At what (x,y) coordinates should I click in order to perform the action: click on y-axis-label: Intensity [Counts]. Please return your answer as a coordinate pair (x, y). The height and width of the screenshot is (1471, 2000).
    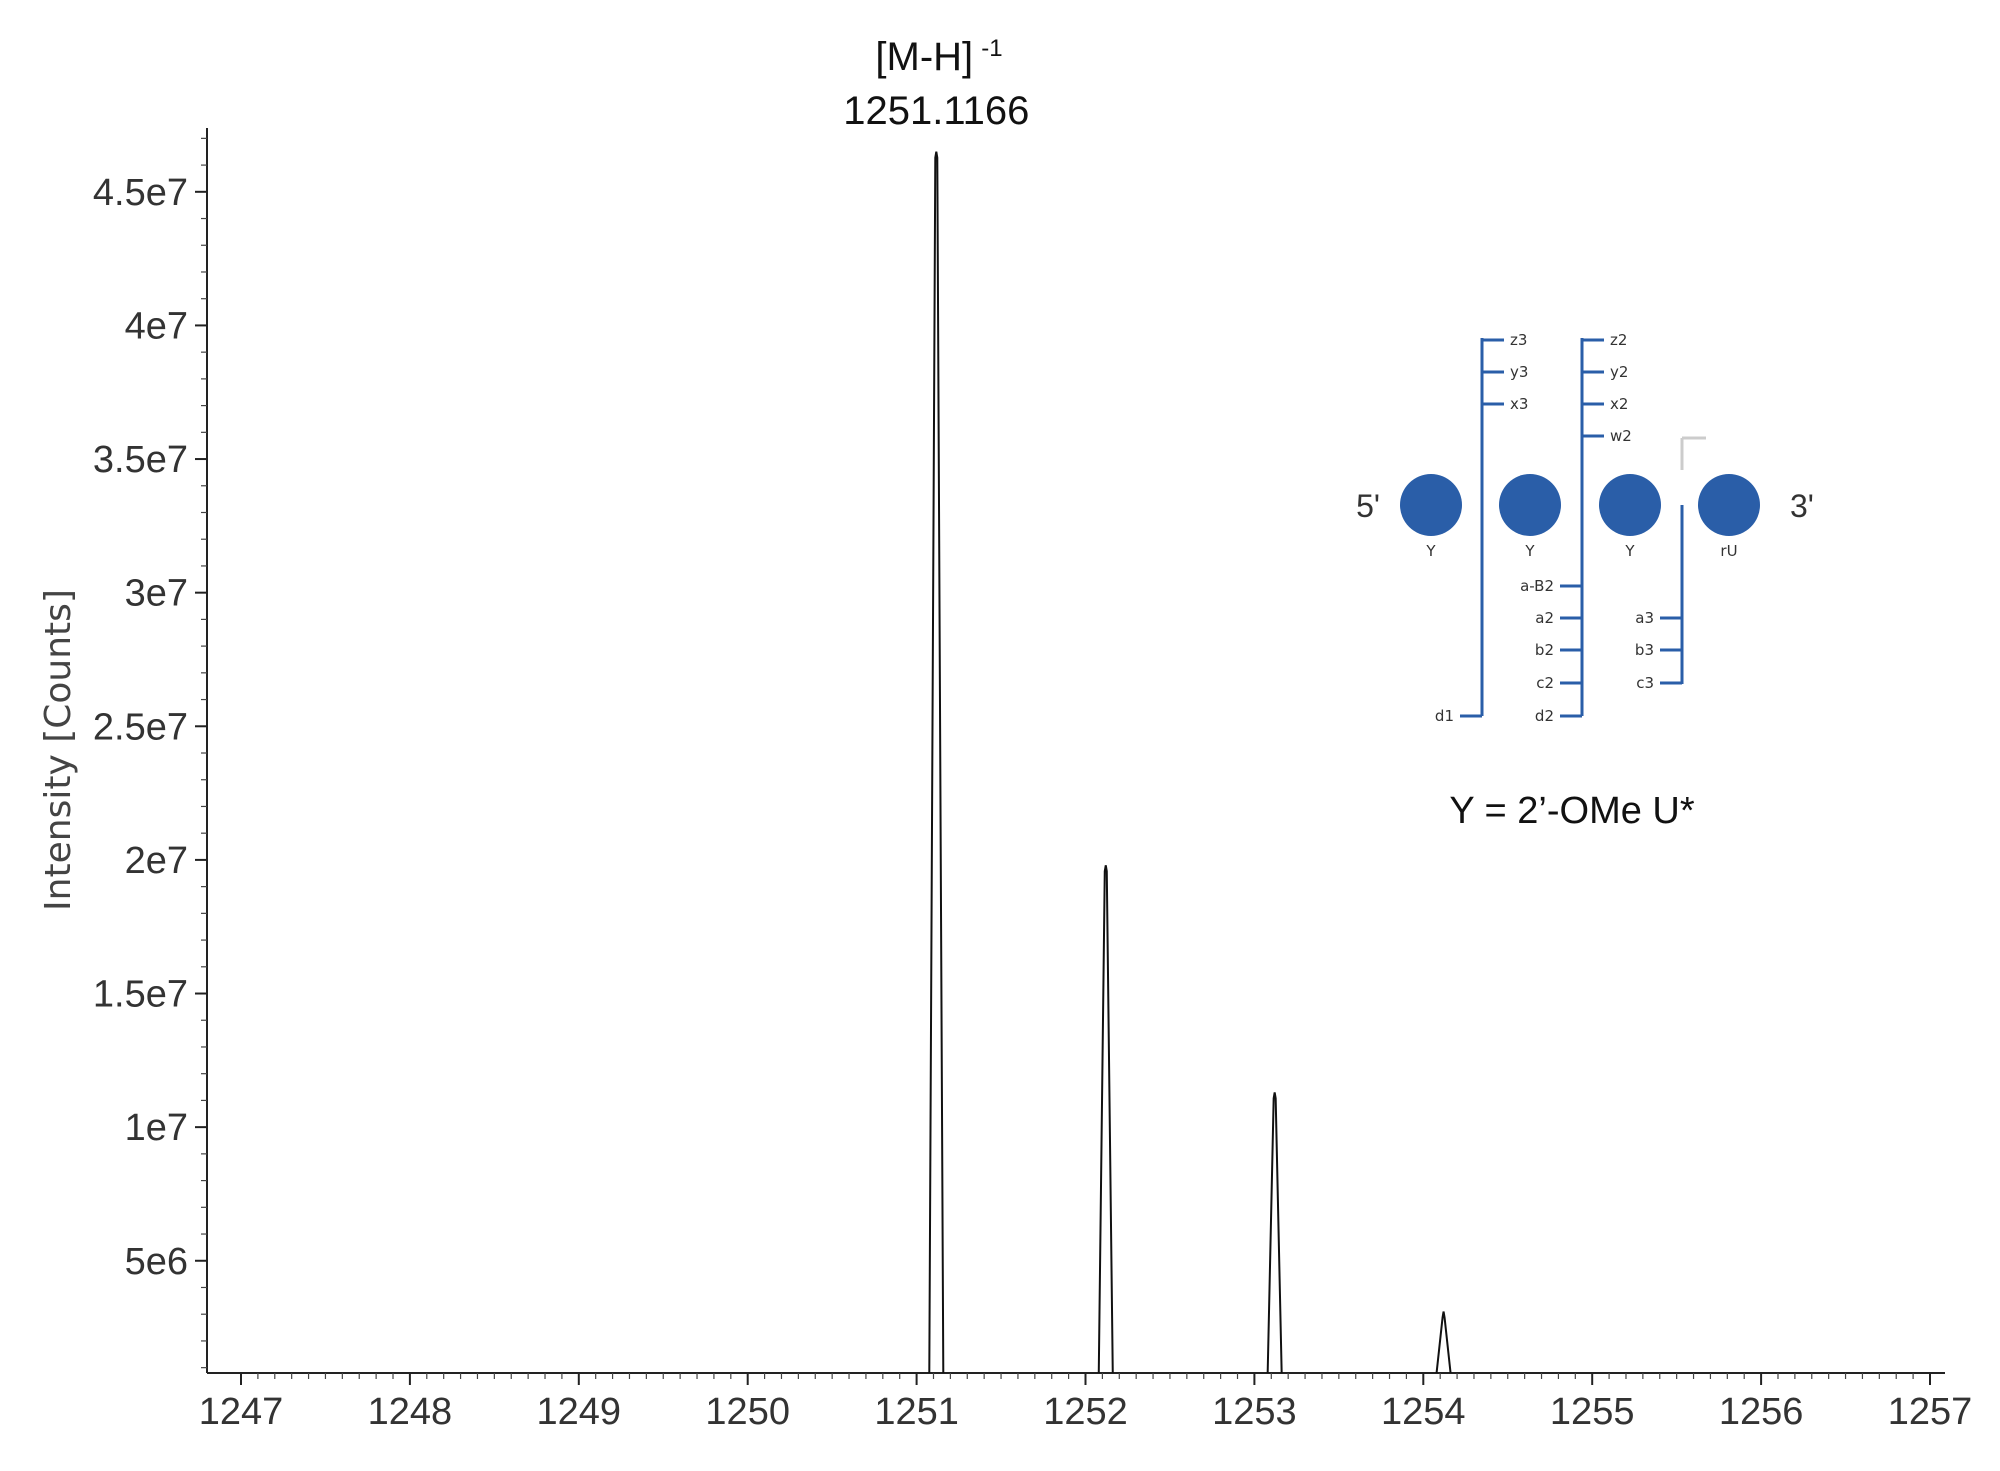
    Looking at the image, I should click on (58, 750).